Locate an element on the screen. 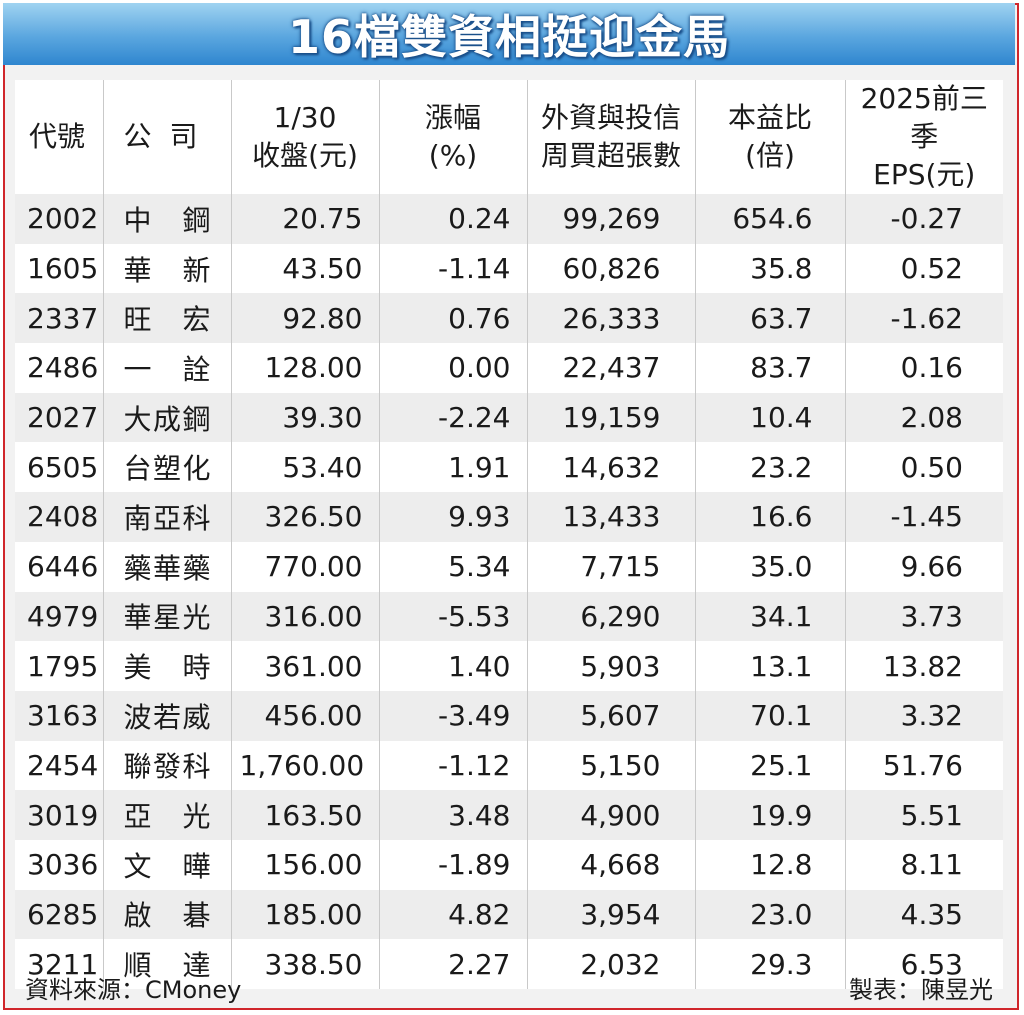  cell-eps: 6.53 is located at coordinates (924, 964).